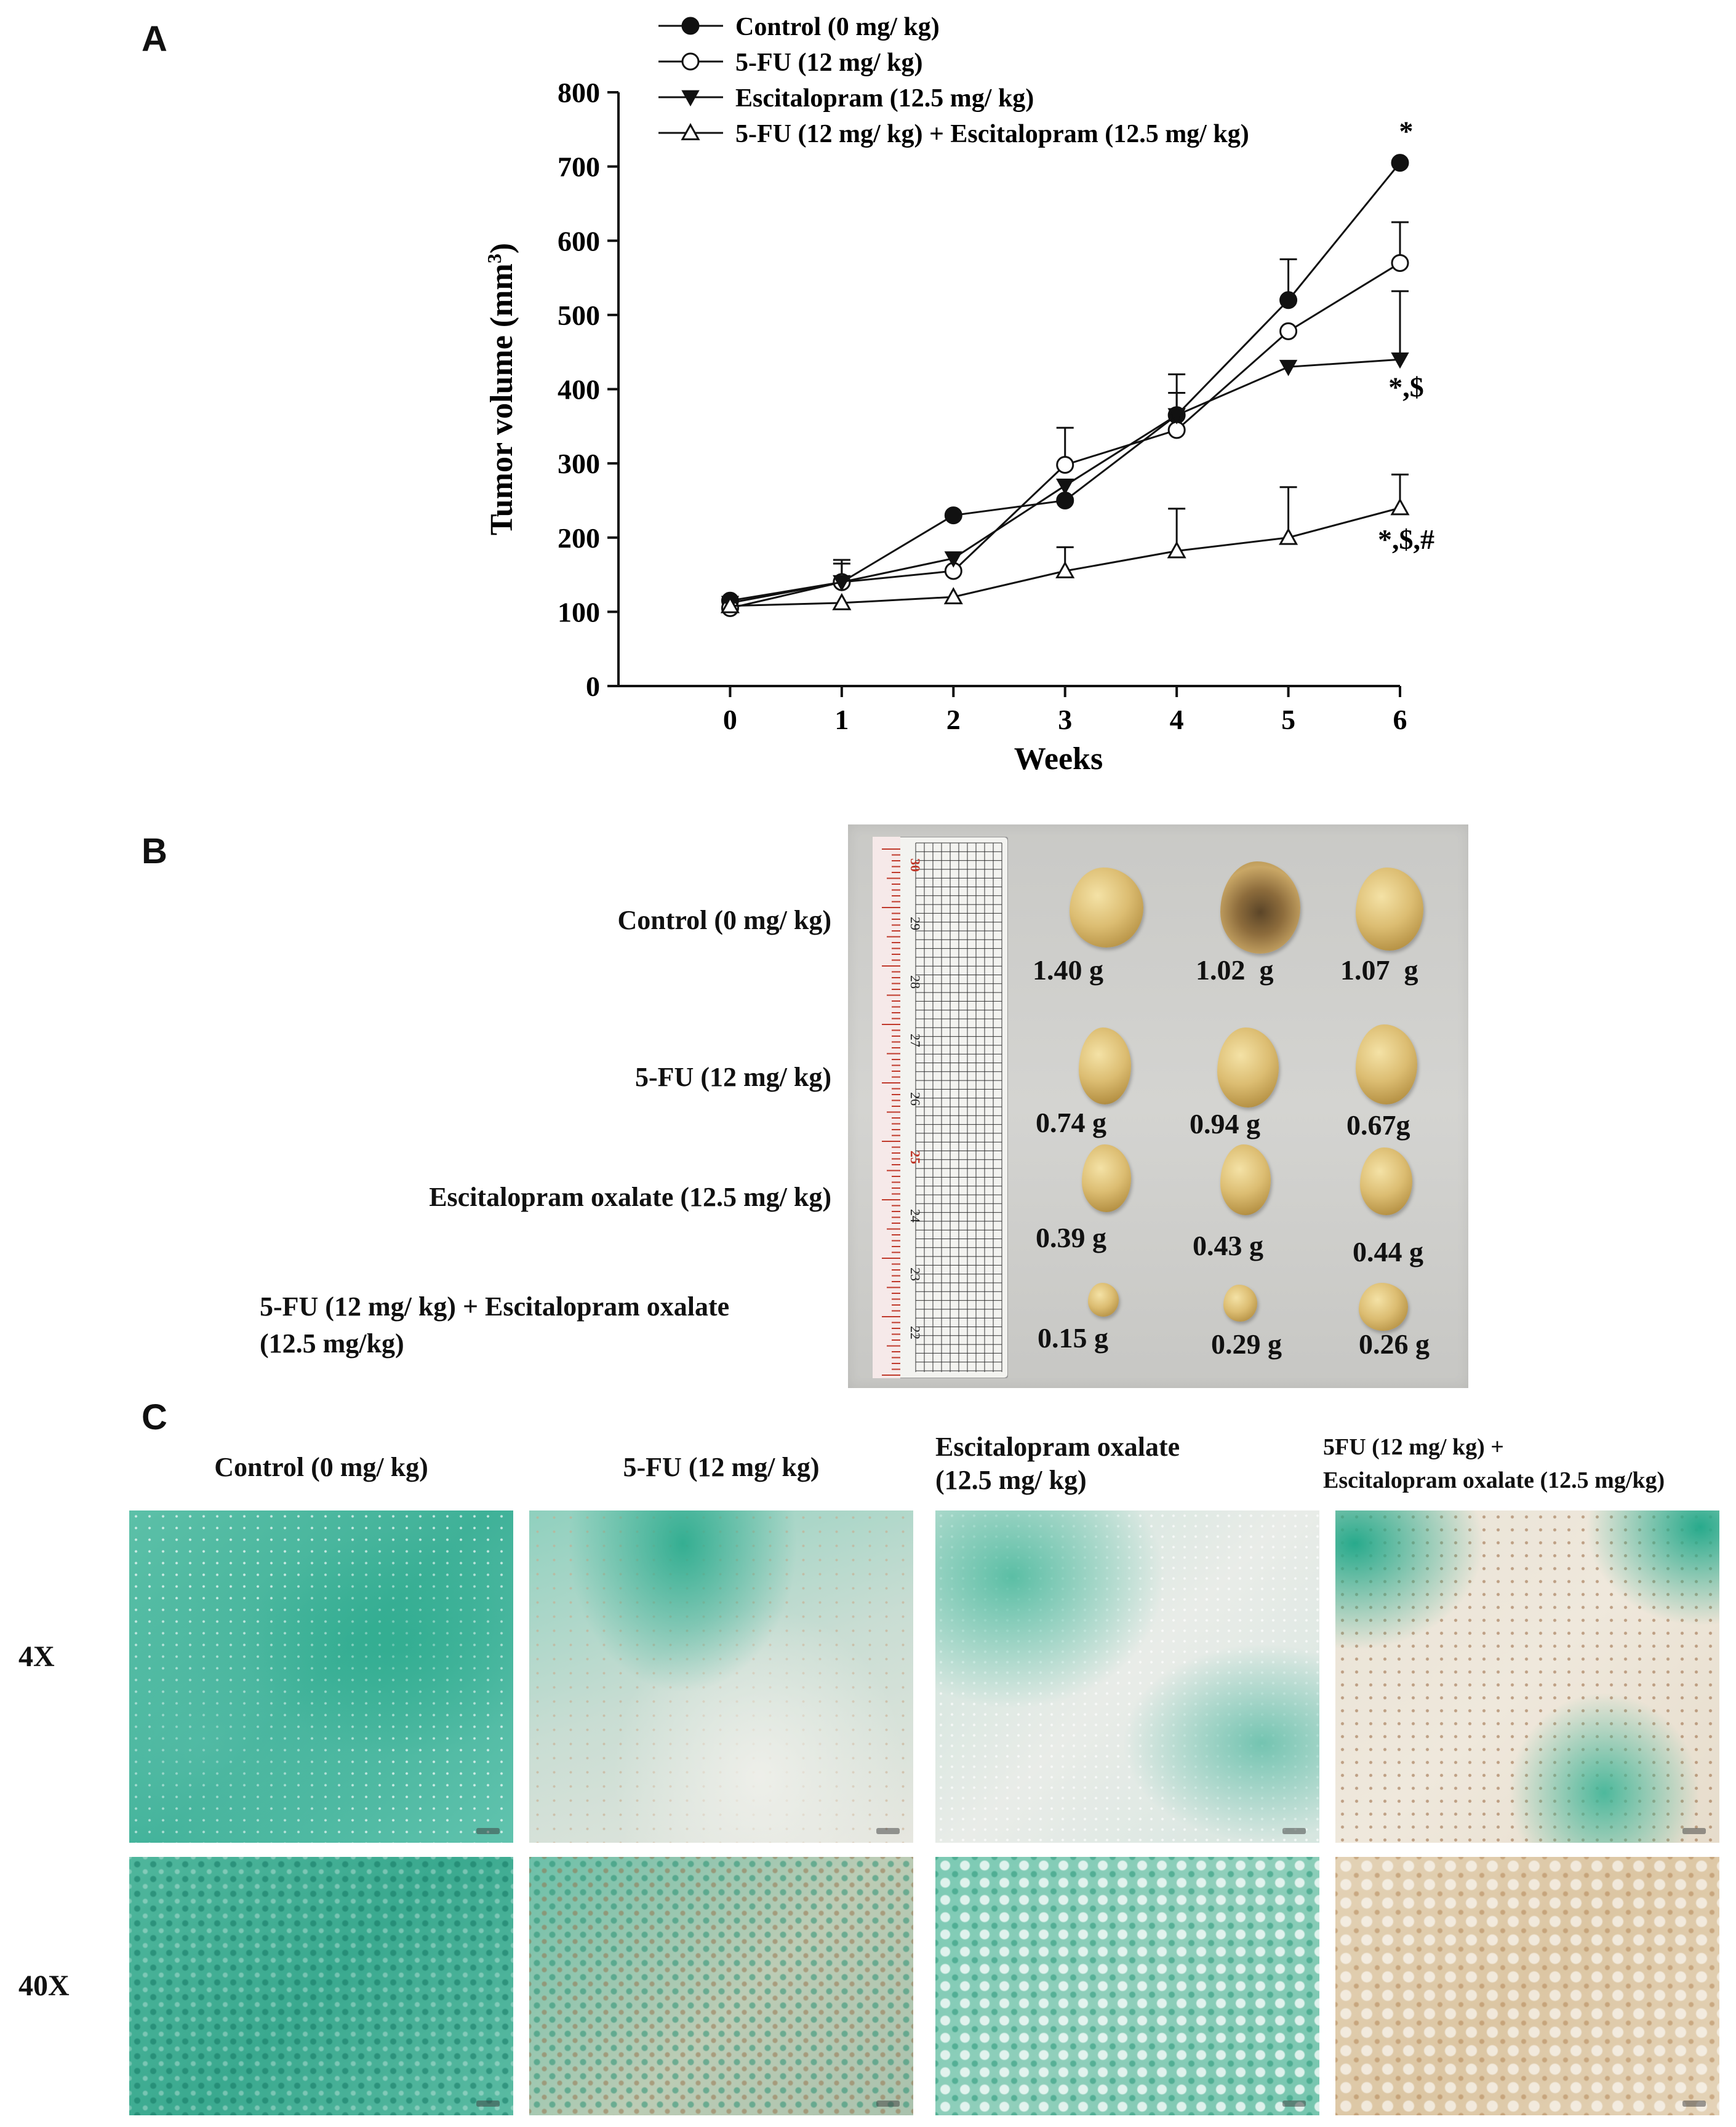 The height and width of the screenshot is (2127, 1736). I want to click on ruler-number: 30, so click(915, 865).